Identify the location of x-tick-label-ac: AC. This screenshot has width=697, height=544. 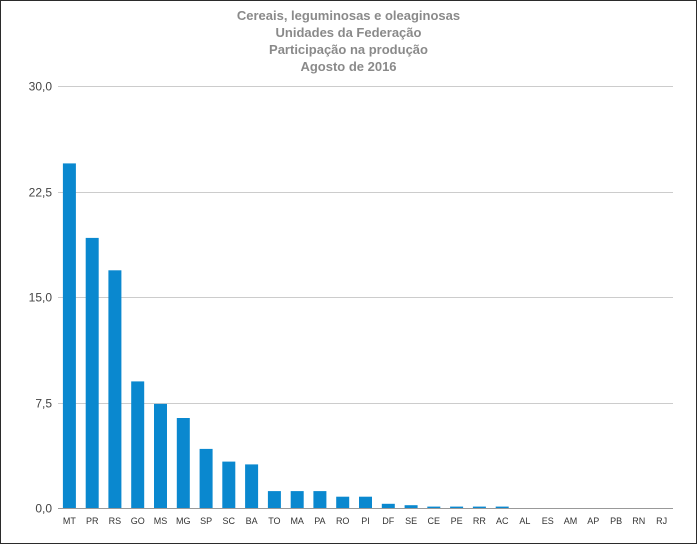
(502, 521).